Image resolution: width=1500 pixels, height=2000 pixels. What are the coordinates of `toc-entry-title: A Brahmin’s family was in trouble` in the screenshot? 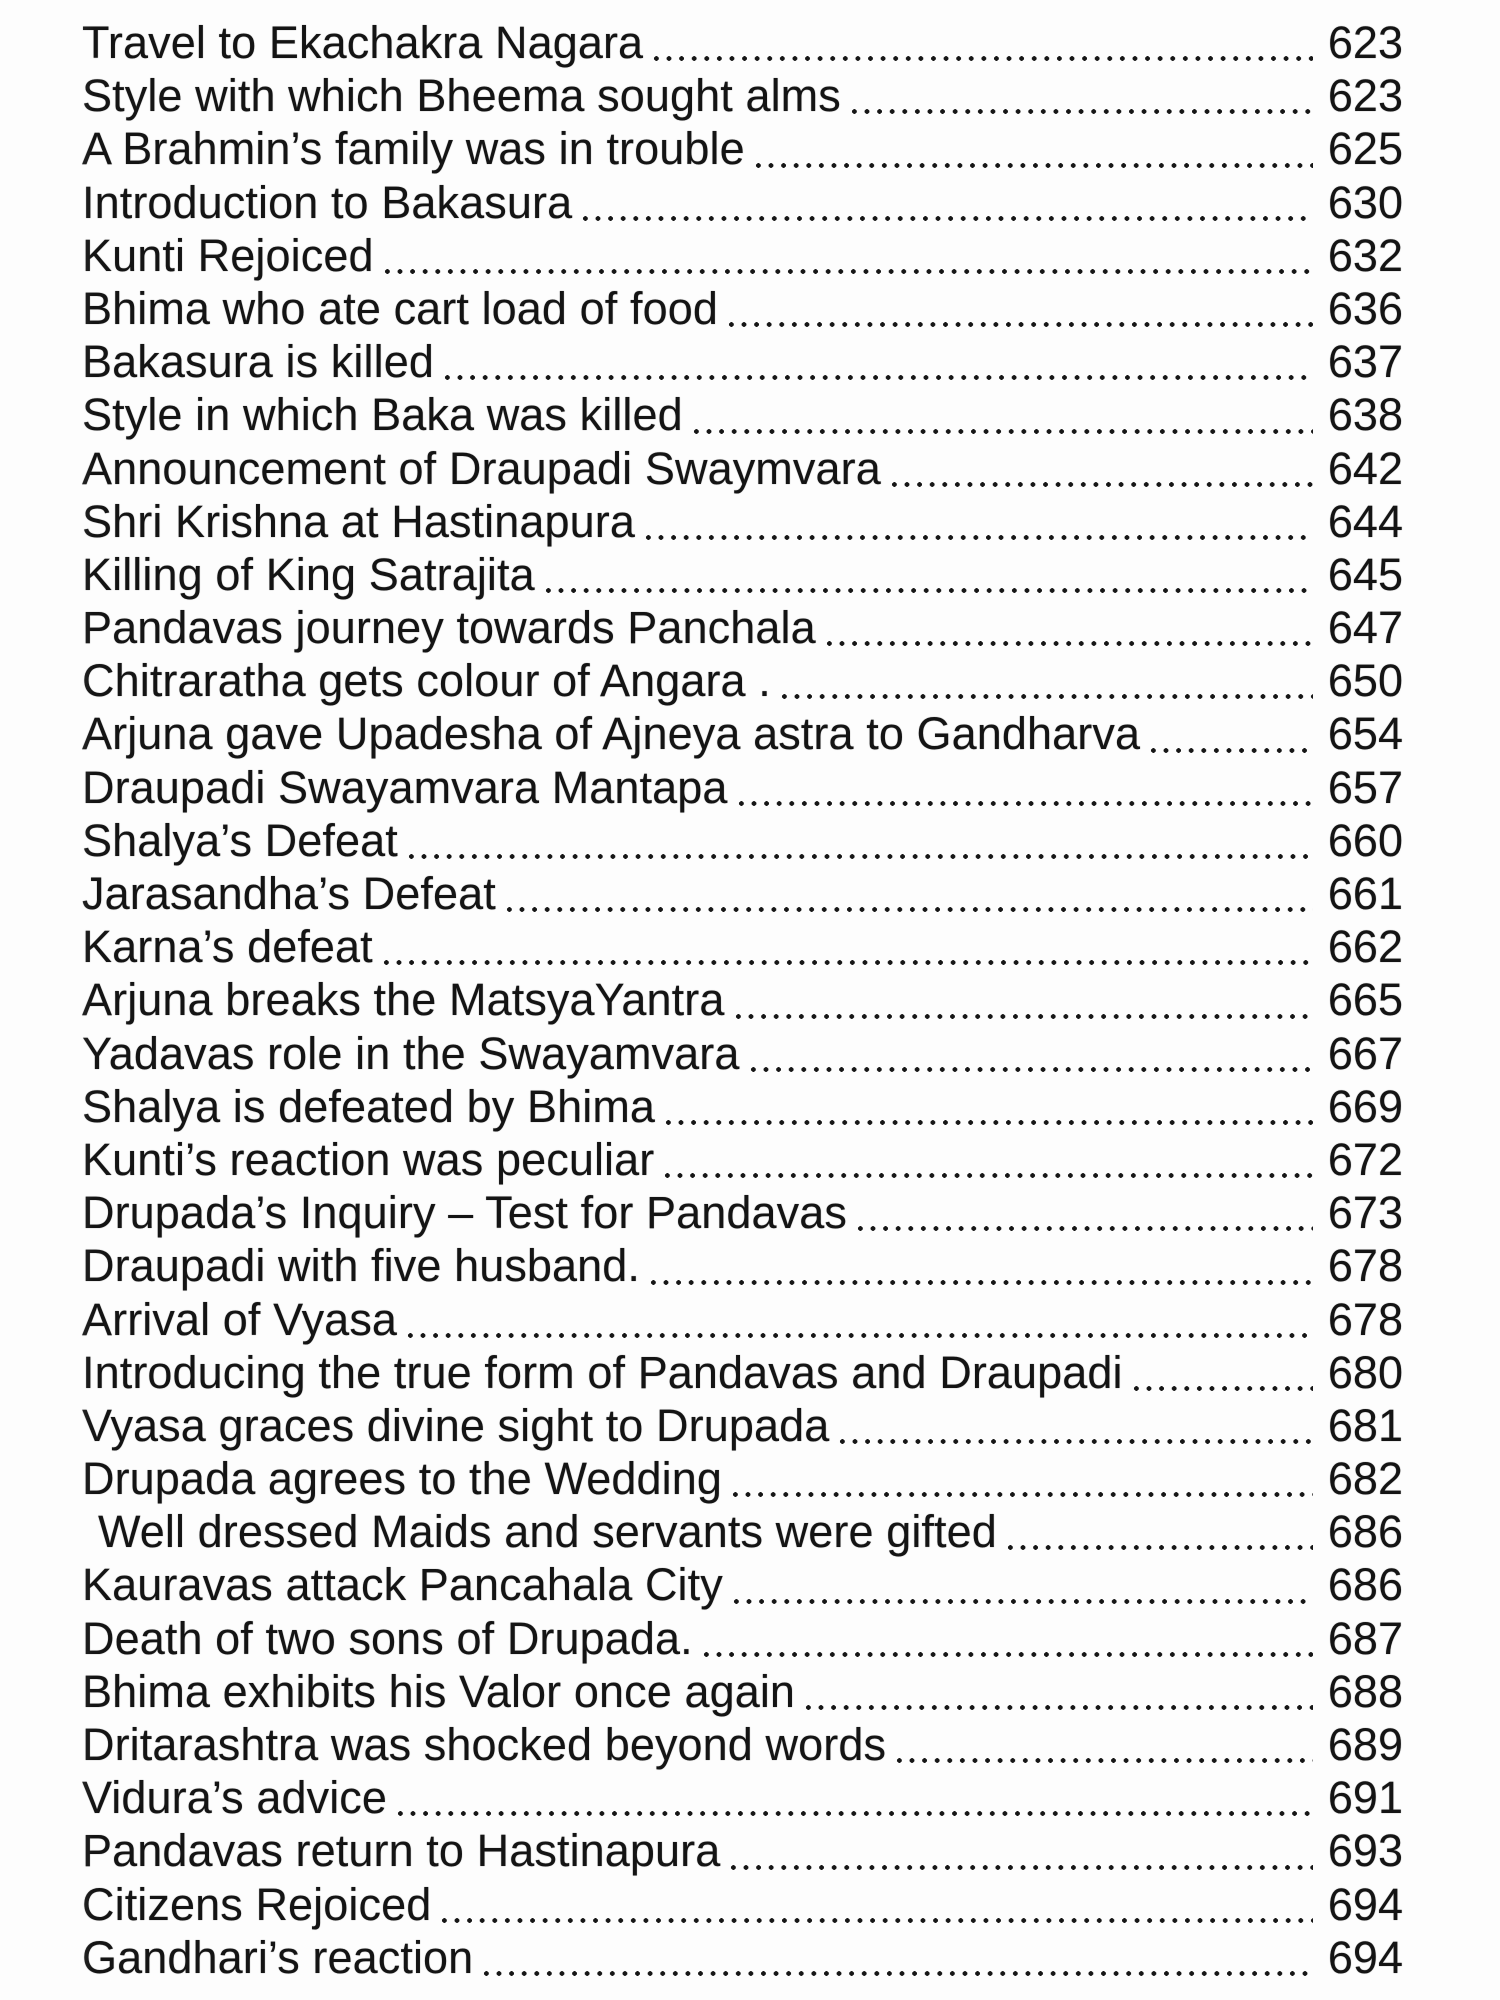 It's located at (413, 149).